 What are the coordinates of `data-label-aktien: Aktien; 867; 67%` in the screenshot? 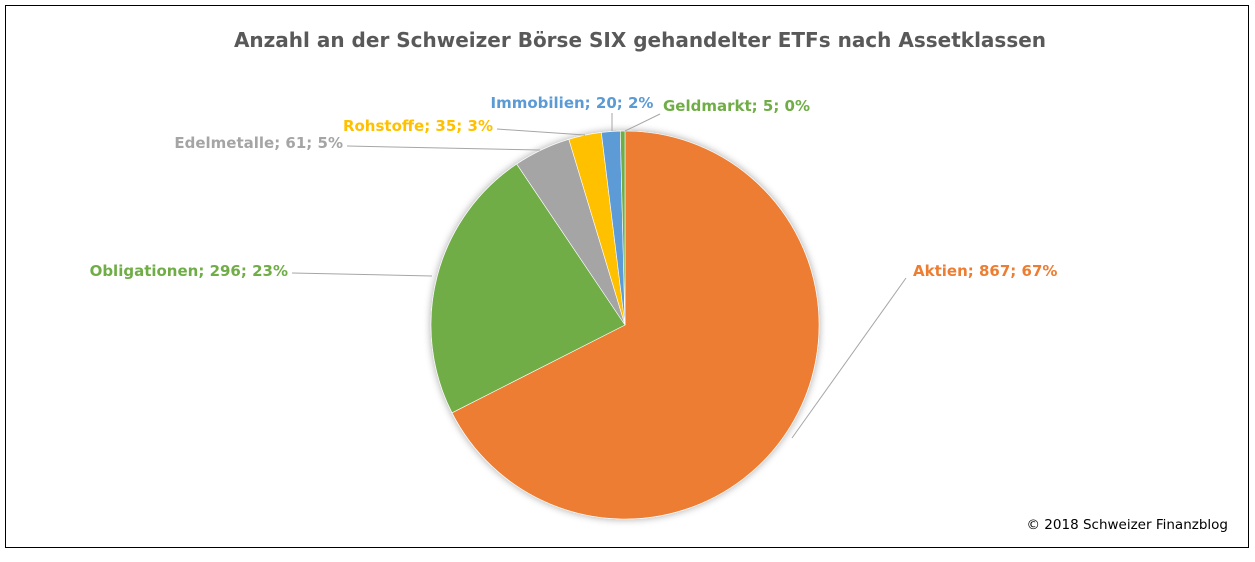 It's located at (985, 271).